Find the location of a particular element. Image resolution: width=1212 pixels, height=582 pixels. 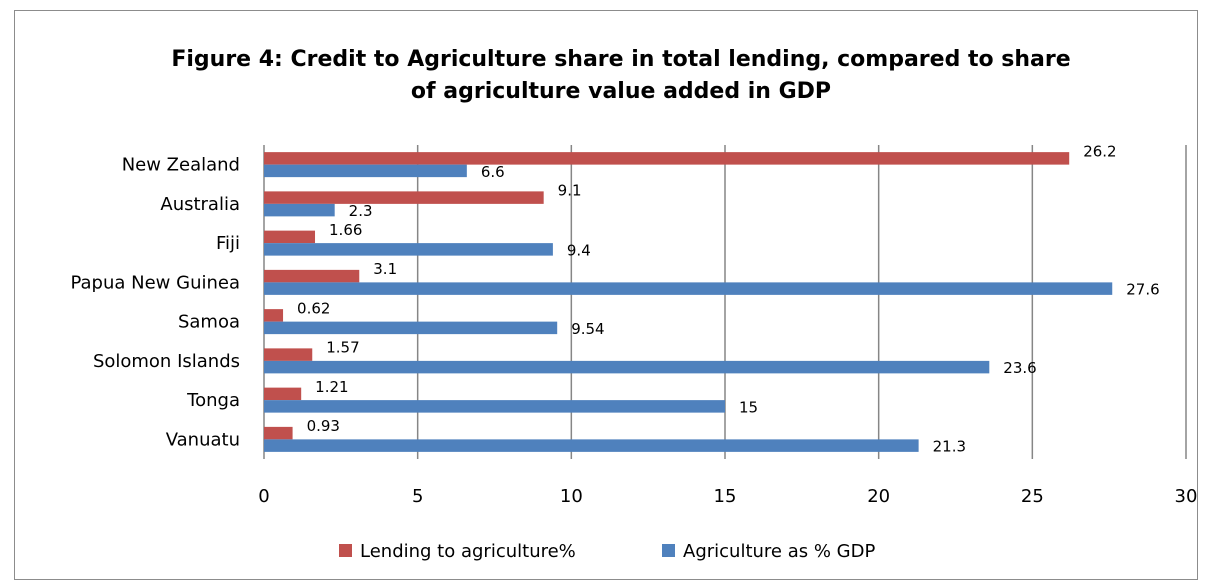

data-label-agri-gdp: 2.3 is located at coordinates (361, 211).